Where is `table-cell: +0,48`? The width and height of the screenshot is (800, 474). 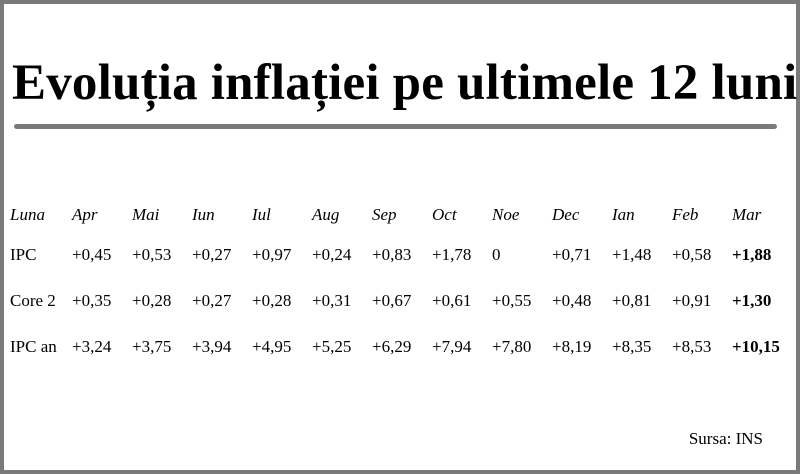
table-cell: +0,48 is located at coordinates (572, 300).